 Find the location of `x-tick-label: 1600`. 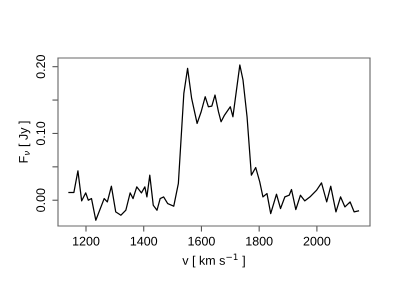

x-tick-label: 1600 is located at coordinates (201, 241).